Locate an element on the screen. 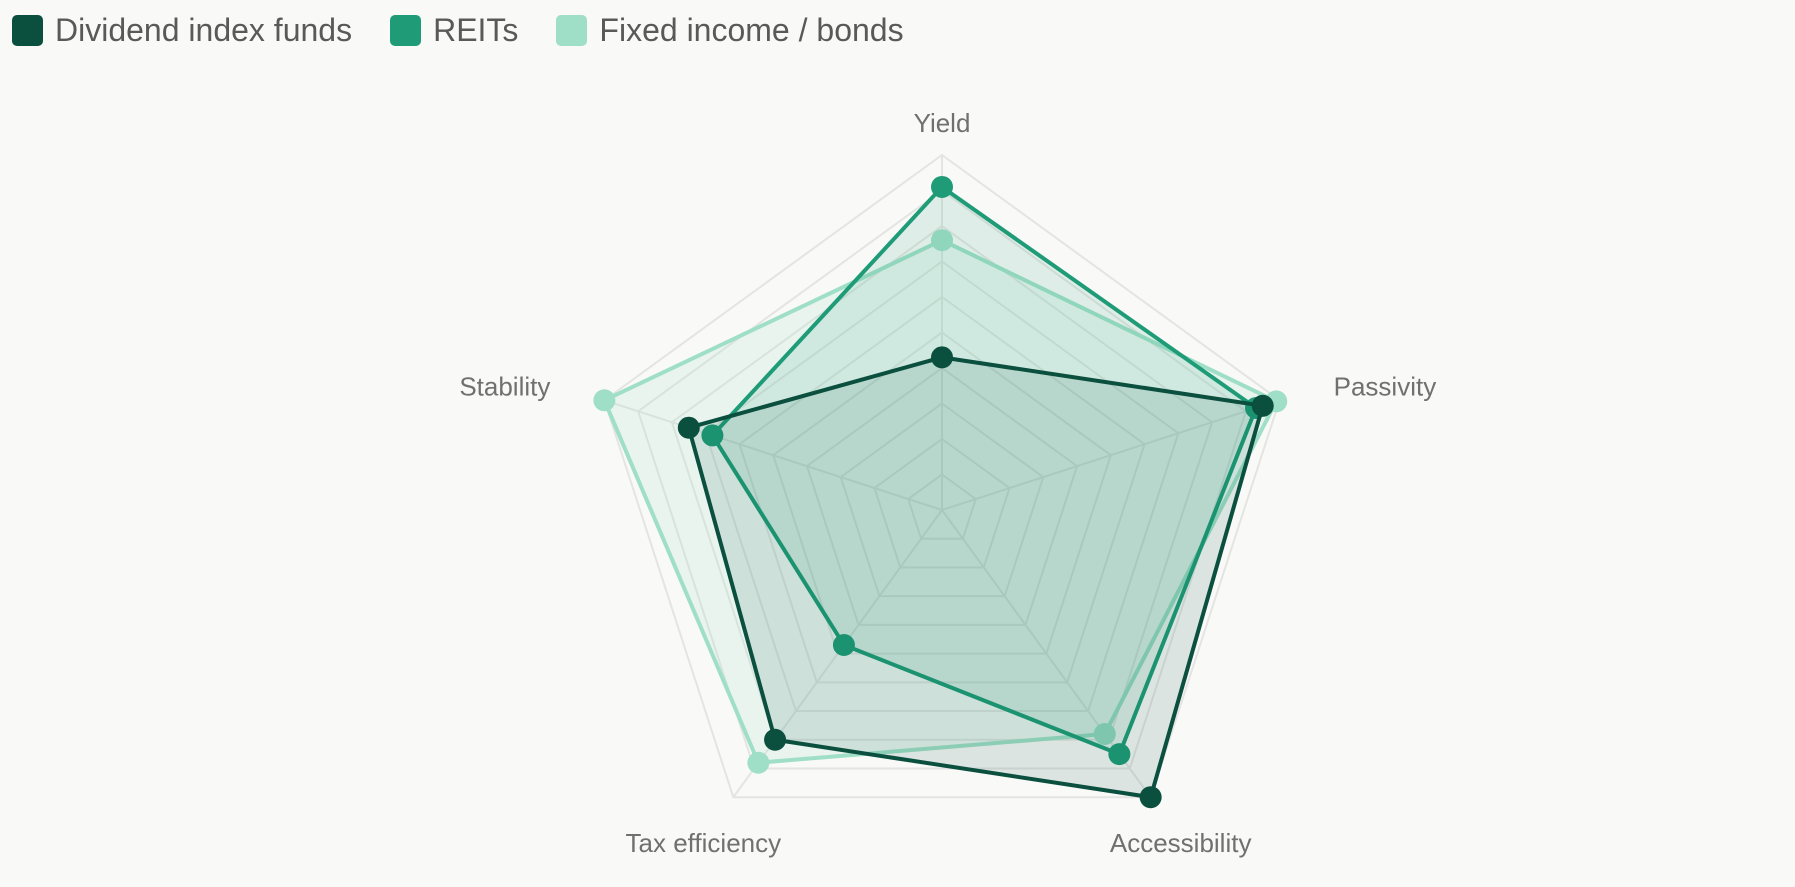 This screenshot has width=1795, height=887. legend-item-dividend-index-funds: Dividend index funds is located at coordinates (182, 30).